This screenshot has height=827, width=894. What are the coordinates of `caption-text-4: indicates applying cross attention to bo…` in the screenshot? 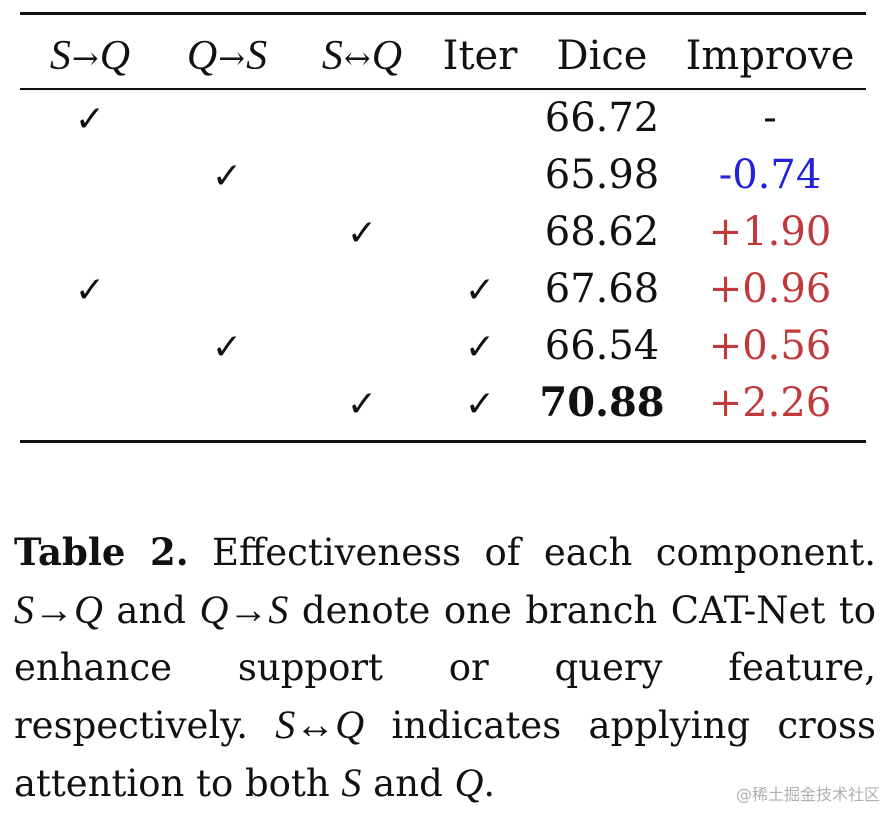 It's located at (445, 754).